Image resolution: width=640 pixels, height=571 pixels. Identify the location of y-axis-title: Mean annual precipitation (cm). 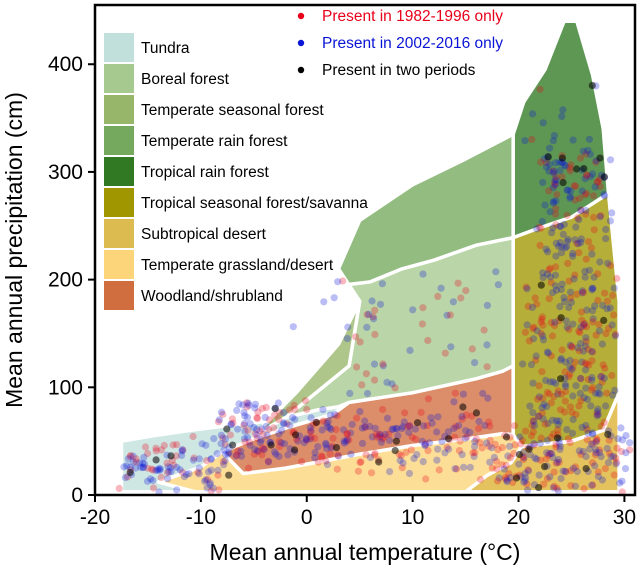
(14, 250).